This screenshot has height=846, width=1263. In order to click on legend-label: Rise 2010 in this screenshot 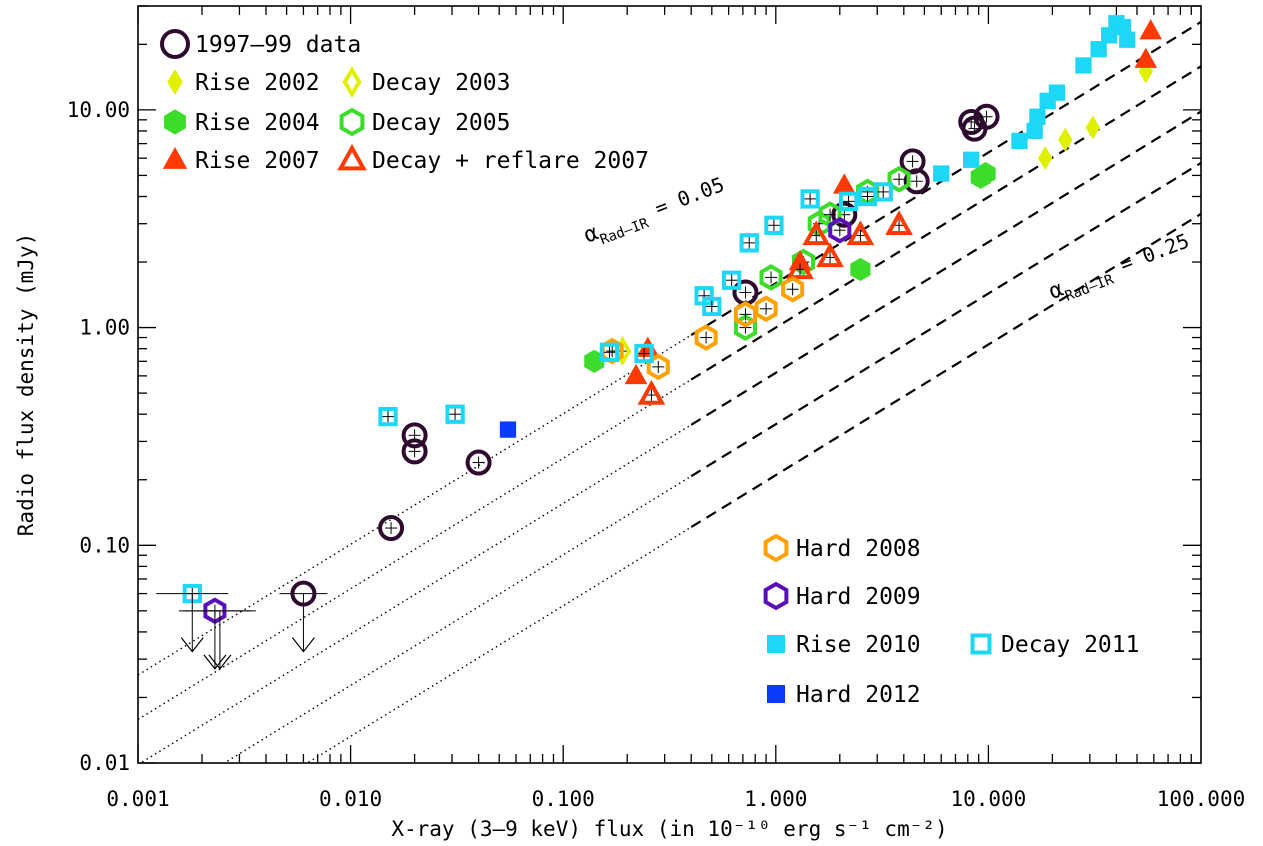, I will do `click(858, 645)`.